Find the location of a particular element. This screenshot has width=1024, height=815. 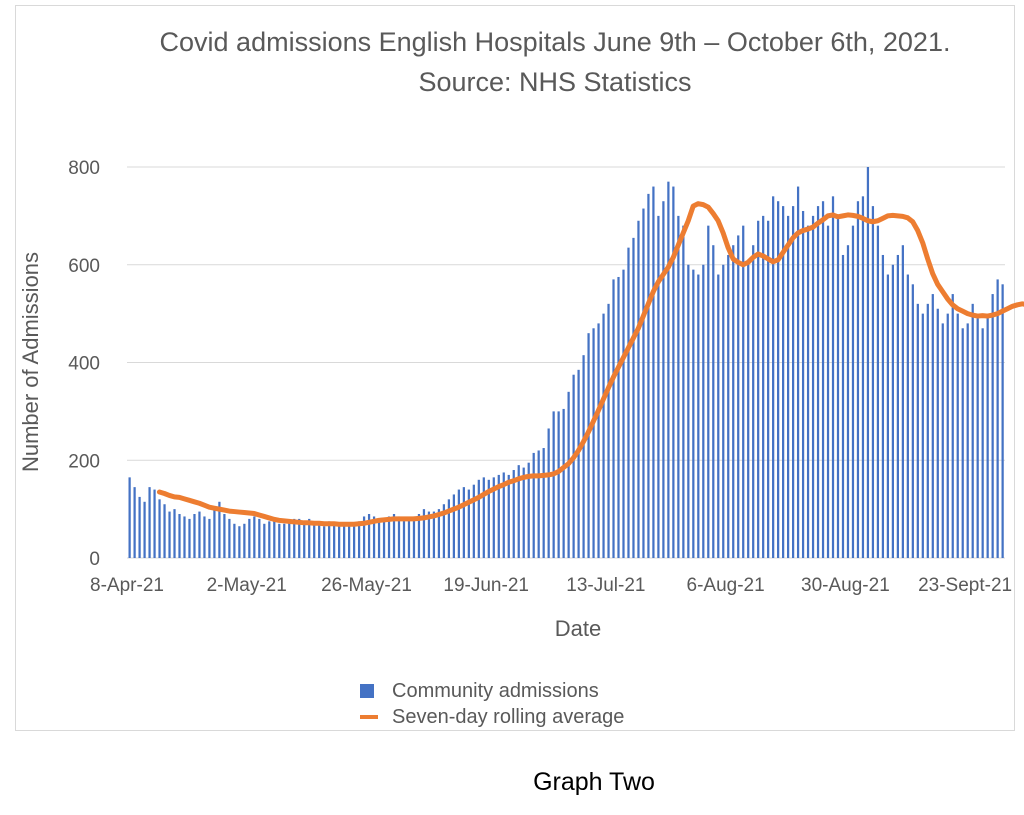

x-tick-label: 30-Aug-21 is located at coordinates (845, 585).